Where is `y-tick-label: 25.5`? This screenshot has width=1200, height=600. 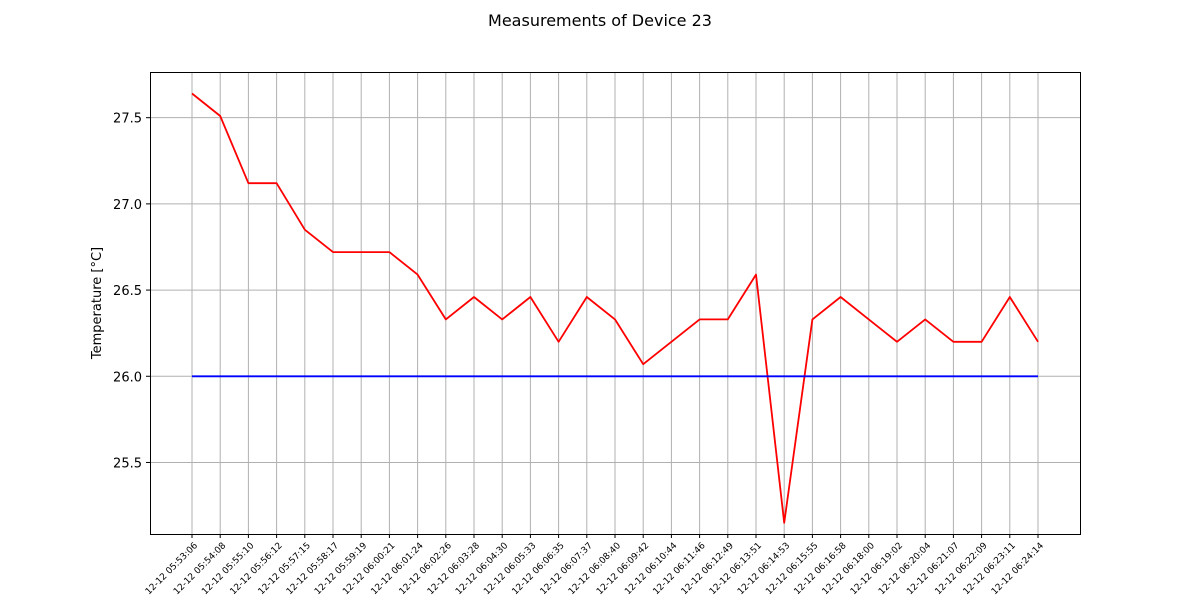
y-tick-label: 25.5 is located at coordinates (127, 463).